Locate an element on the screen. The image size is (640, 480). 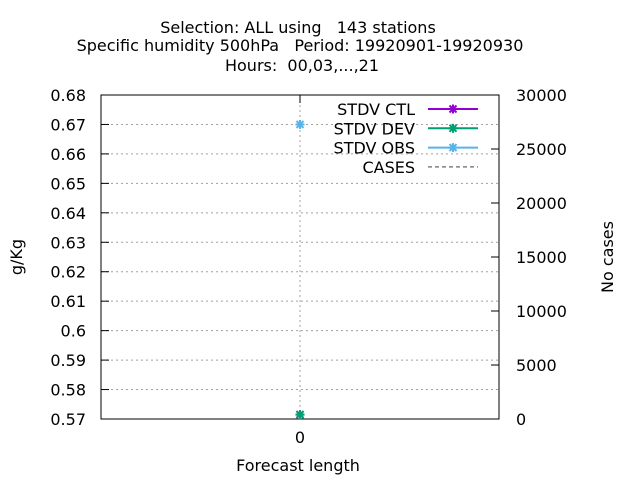
data-point-stdv-obs is located at coordinates (300, 124).